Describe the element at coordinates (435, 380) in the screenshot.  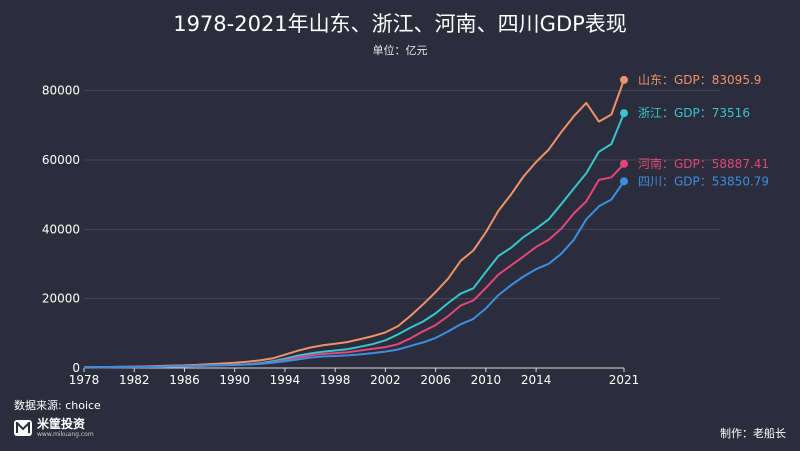
I see `x-tick-label: 2006` at that location.